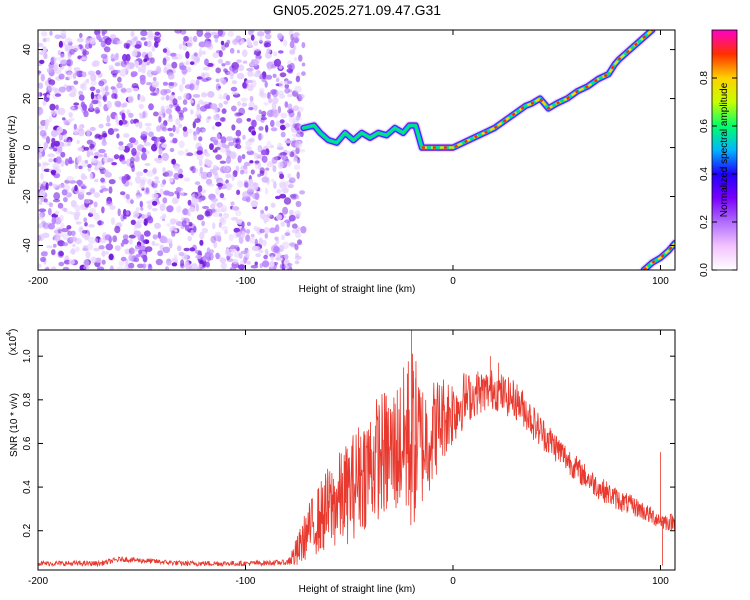 The height and width of the screenshot is (600, 750). Describe the element at coordinates (453, 281) in the screenshot. I see `x-tick-label: 0` at that location.